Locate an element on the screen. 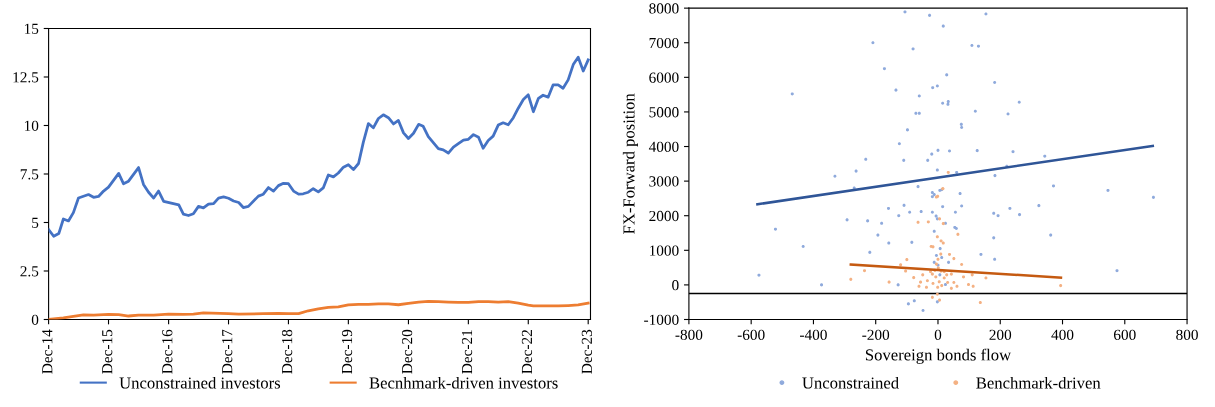 This screenshot has width=1215, height=407. x-tick-label: Dec-14 is located at coordinates (47, 351).